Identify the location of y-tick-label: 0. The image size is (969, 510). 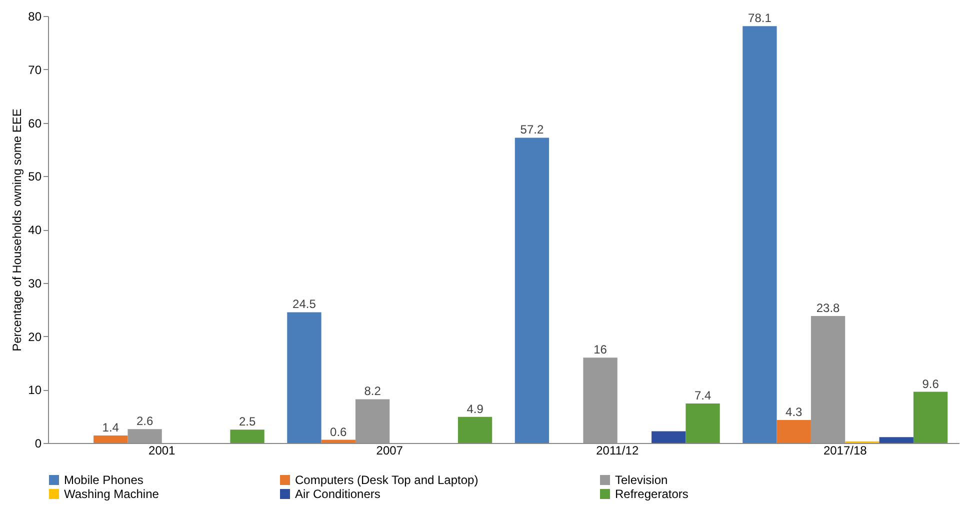
(38, 443).